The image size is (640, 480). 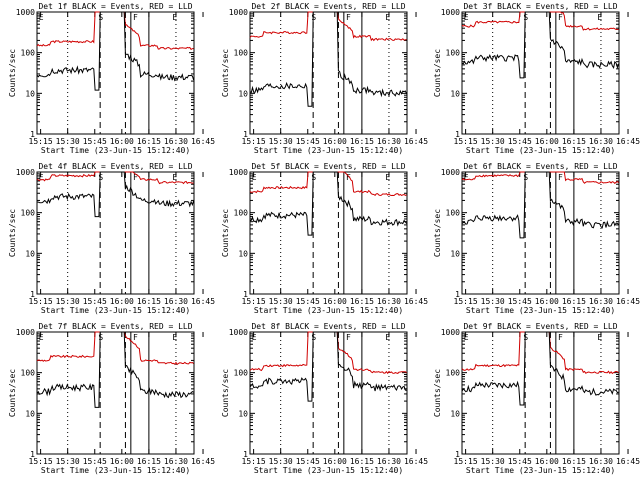 What do you see at coordinates (115, 6) in the screenshot?
I see `panel-title: Det 1f BLACK = Events, RED = LLD` at bounding box center [115, 6].